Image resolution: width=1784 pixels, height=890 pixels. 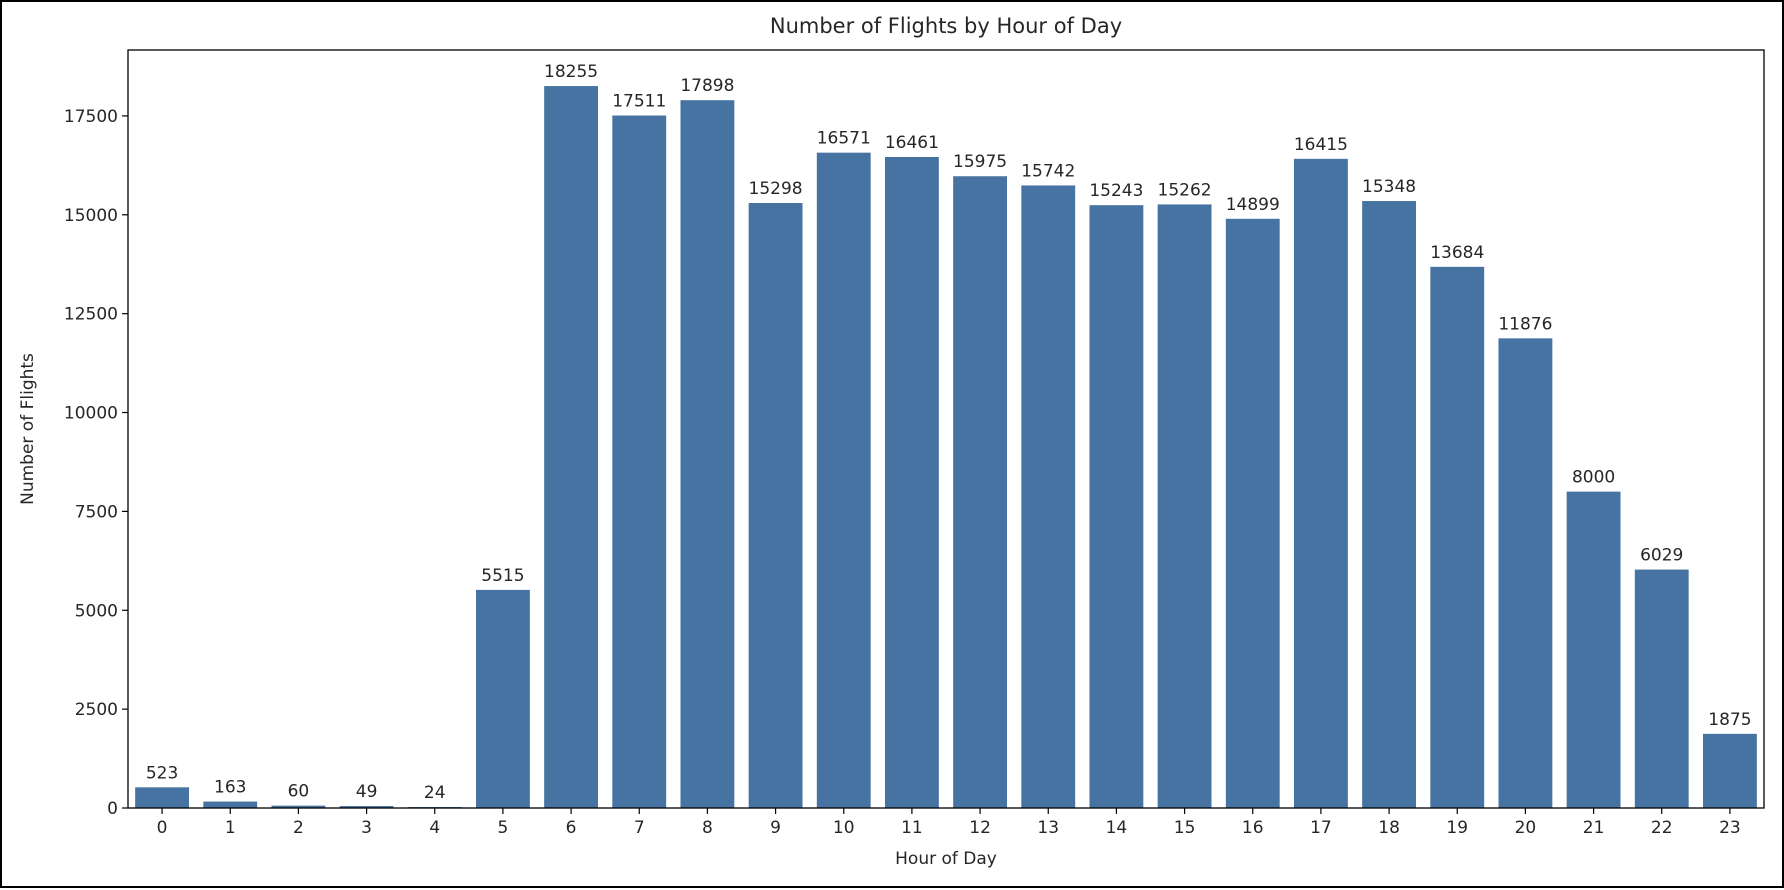 What do you see at coordinates (366, 828) in the screenshot?
I see `x-tick-label: 3` at bounding box center [366, 828].